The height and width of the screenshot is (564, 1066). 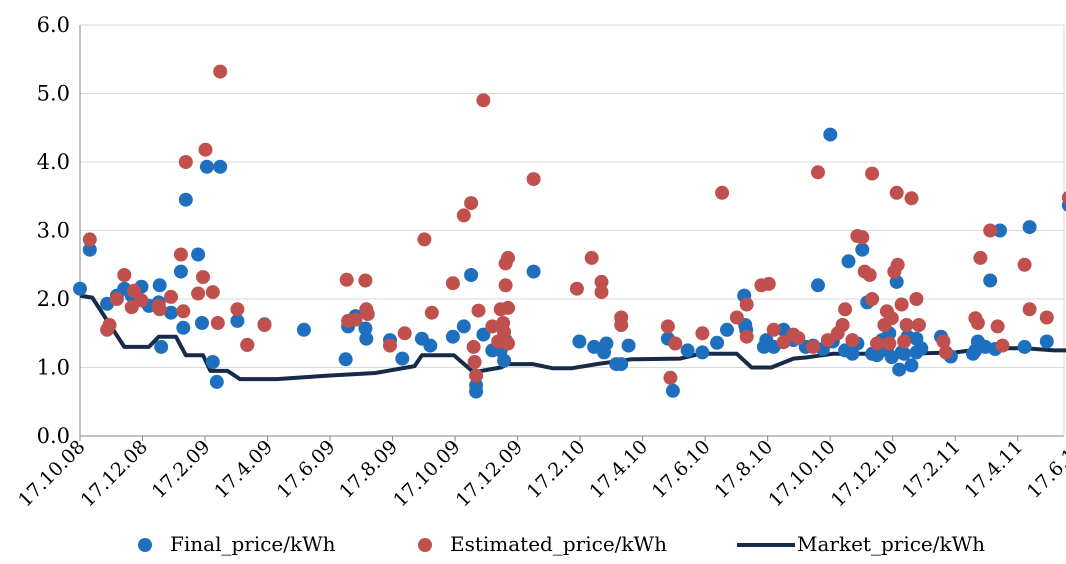 I want to click on legend-estimated-price-label: Estimated_price/kWh, so click(x=558, y=544).